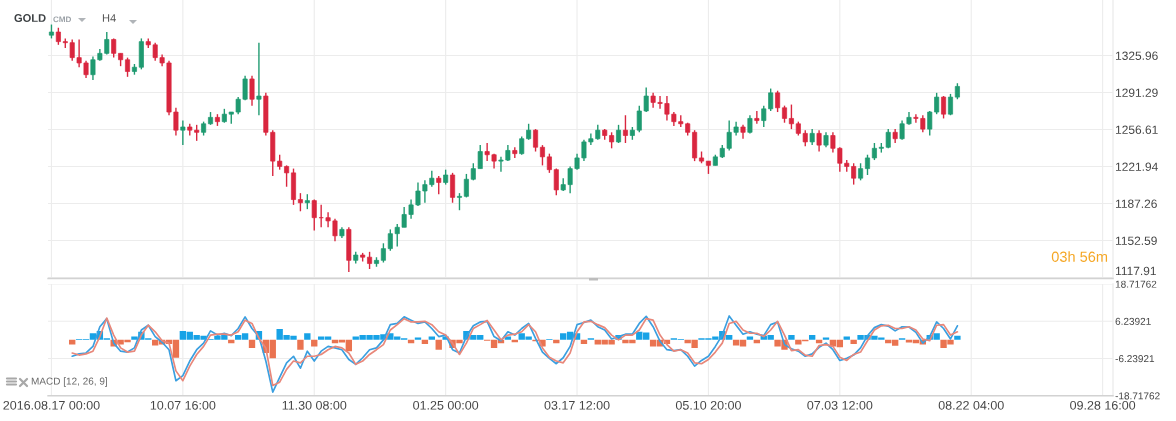 This screenshot has width=1176, height=421. What do you see at coordinates (840, 405) in the screenshot?
I see `x-tick-label: 07.03 12:00` at bounding box center [840, 405].